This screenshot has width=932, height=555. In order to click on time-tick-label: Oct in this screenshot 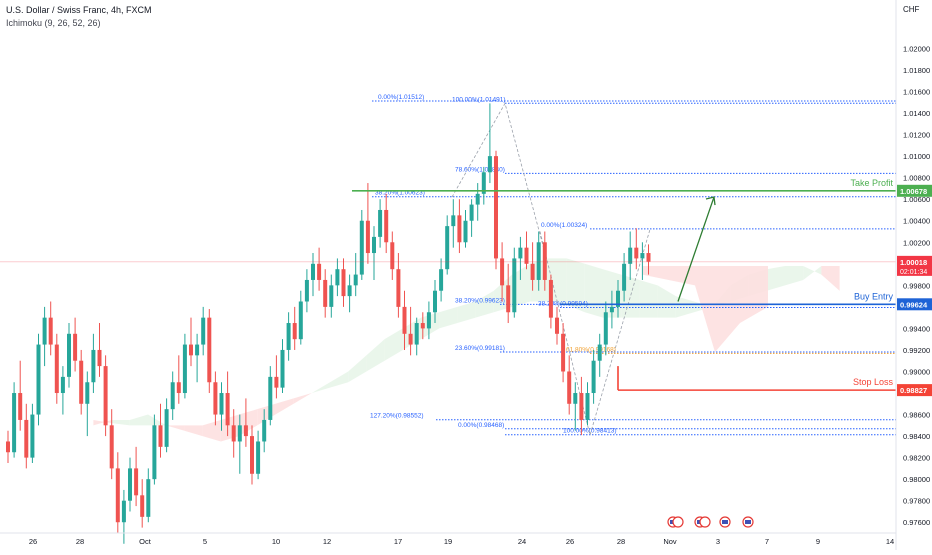, I will do `click(145, 541)`.